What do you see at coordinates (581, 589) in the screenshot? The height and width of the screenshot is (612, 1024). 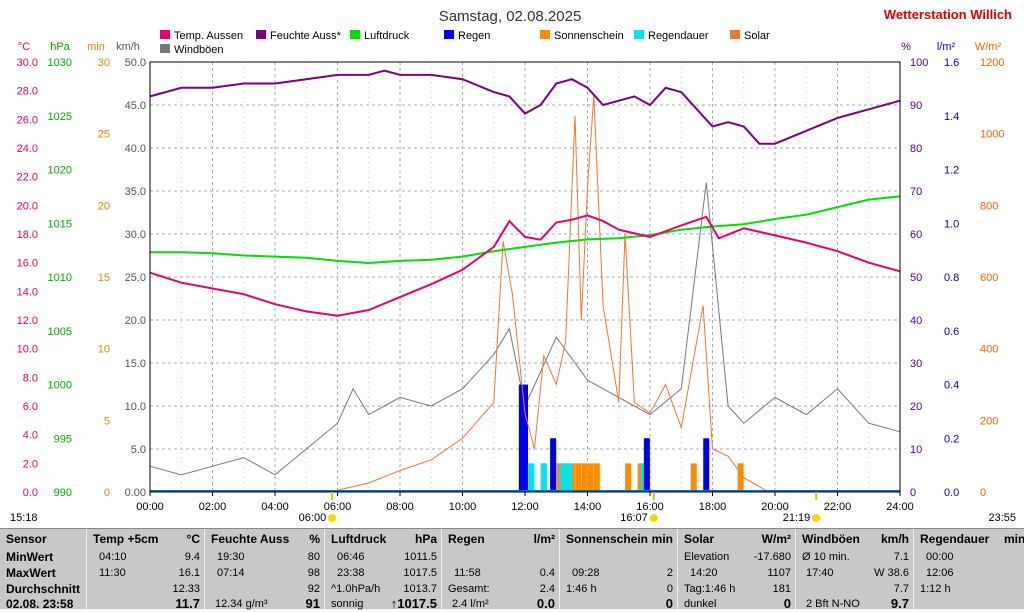 I see `sunshine-total-label: 1:46 h` at bounding box center [581, 589].